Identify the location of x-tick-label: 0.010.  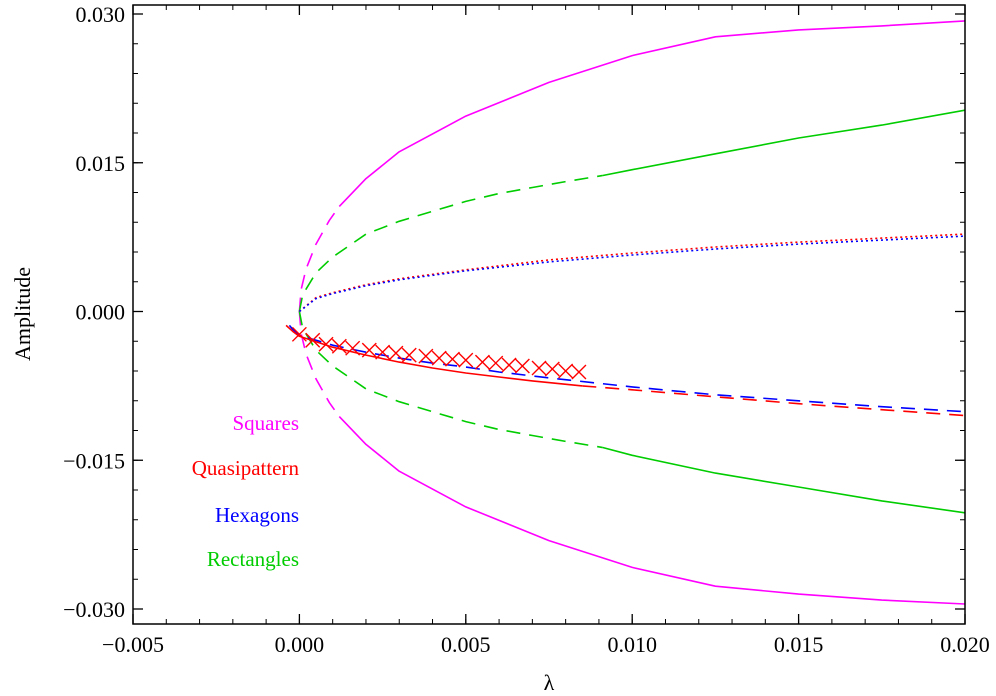
(632, 644).